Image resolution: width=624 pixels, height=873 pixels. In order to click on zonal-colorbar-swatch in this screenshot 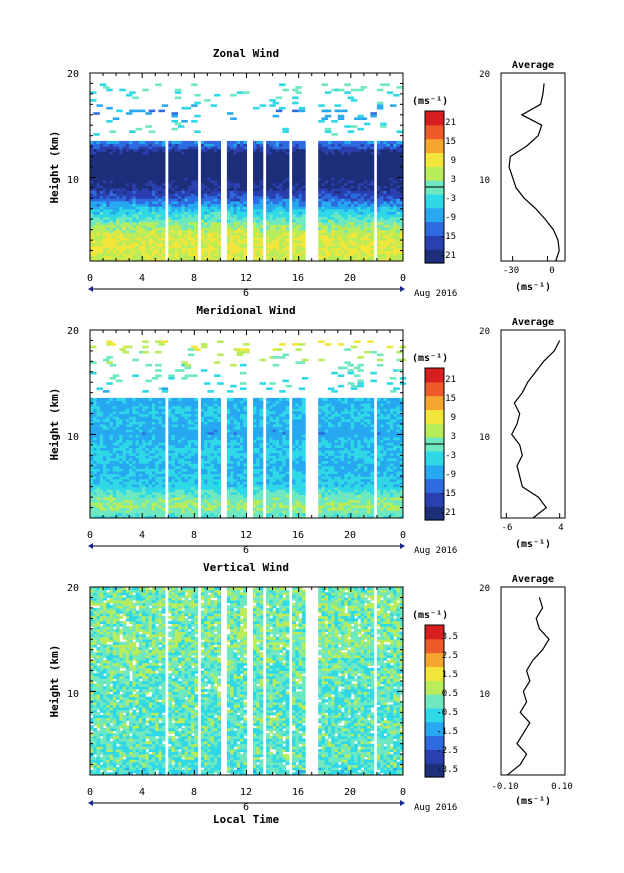, I will do `click(434, 201)`.